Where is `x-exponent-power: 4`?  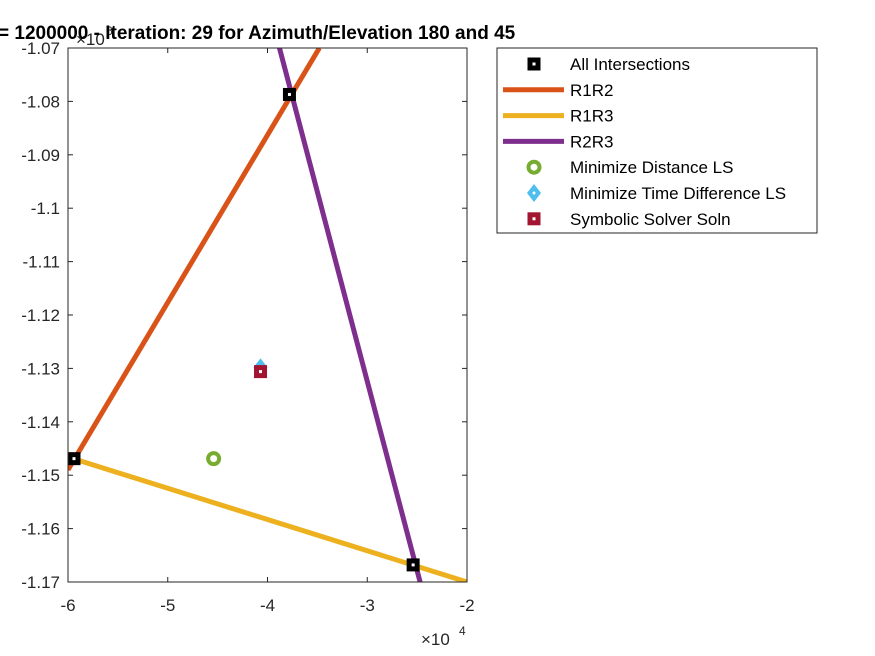
x-exponent-power: 4 is located at coordinates (462, 631).